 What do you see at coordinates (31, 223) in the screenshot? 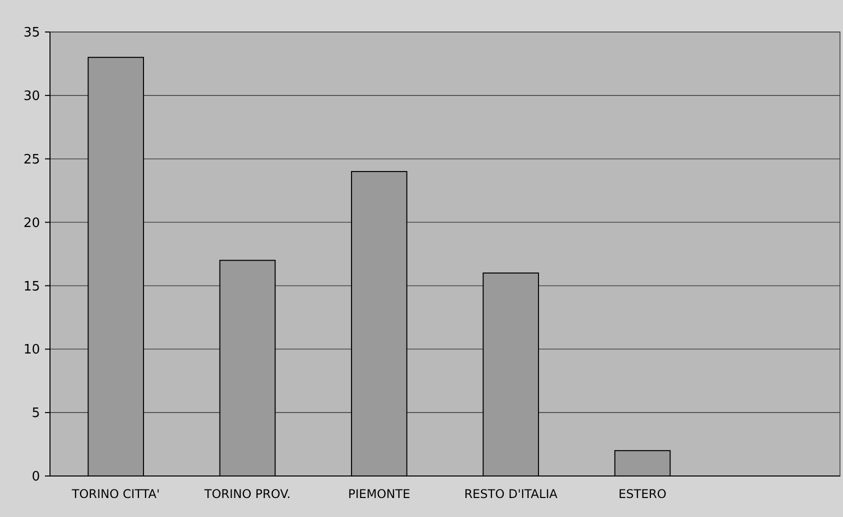
I see `y-tick-label: 20` at bounding box center [31, 223].